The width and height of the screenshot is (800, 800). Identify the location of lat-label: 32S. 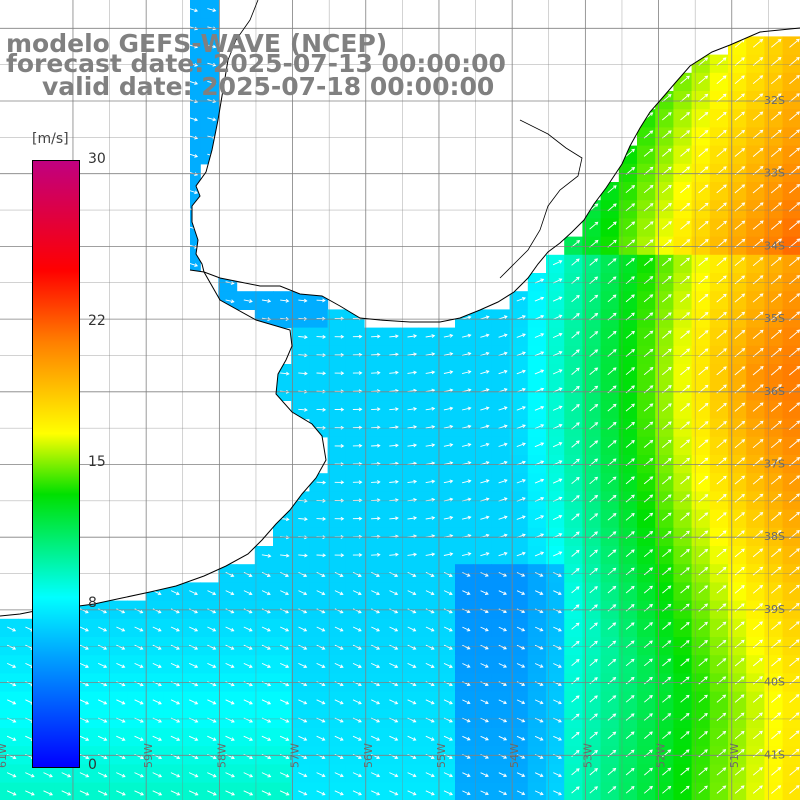
(774, 100).